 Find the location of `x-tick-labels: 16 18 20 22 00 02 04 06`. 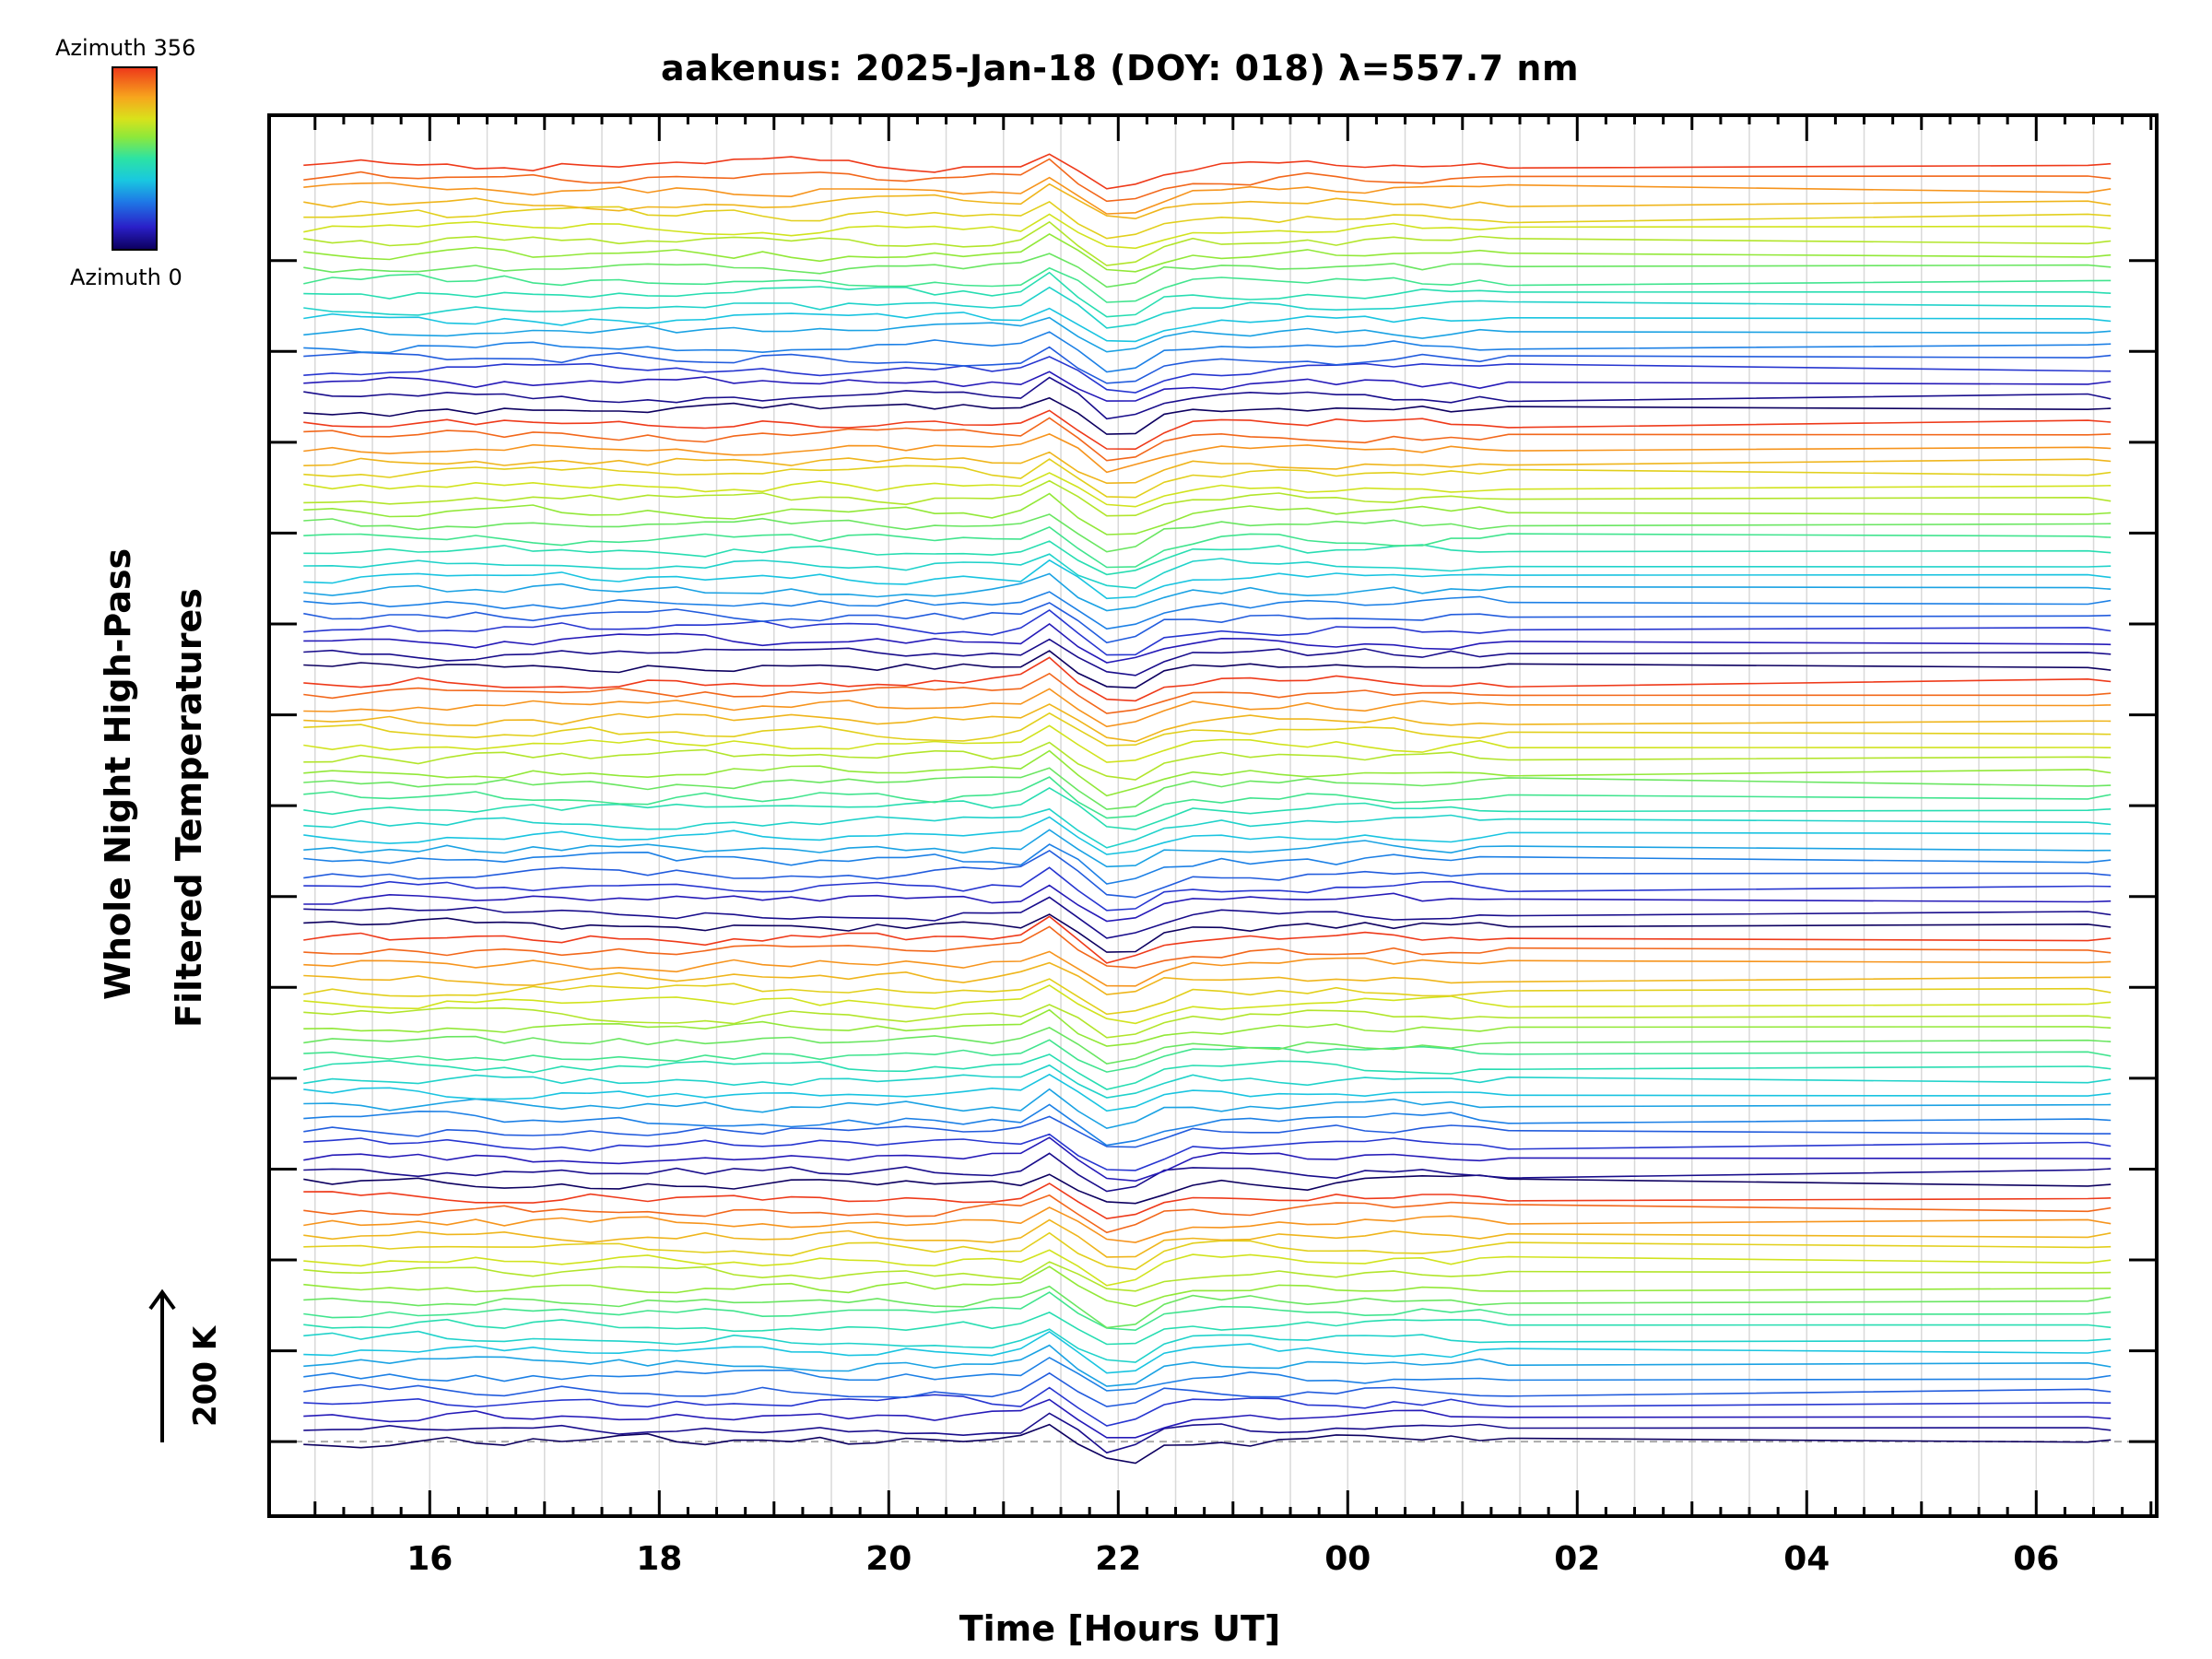

x-tick-labels: 16 18 20 22 00 02 04 06 is located at coordinates (1232, 1559).